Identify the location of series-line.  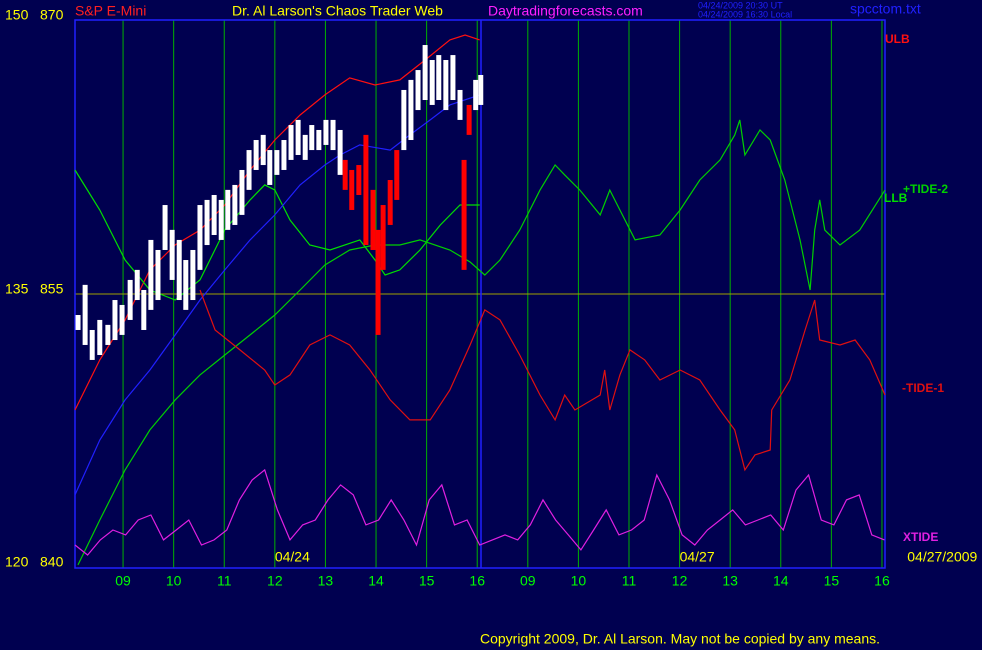
(479, 512).